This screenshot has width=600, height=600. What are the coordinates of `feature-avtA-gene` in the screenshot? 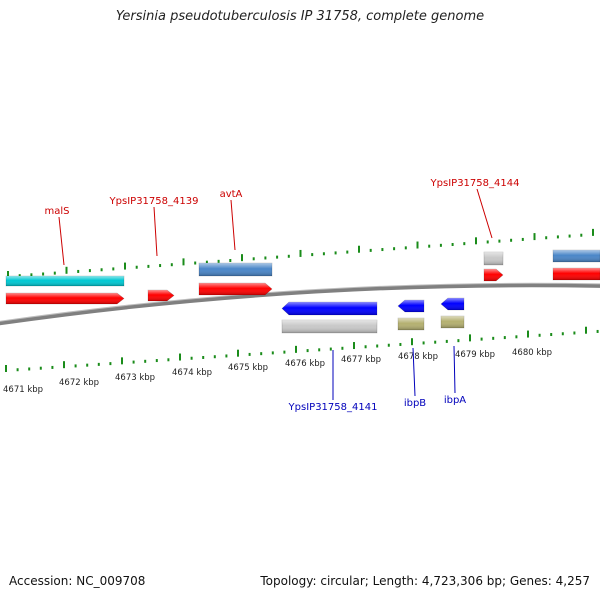 It's located at (235, 269).